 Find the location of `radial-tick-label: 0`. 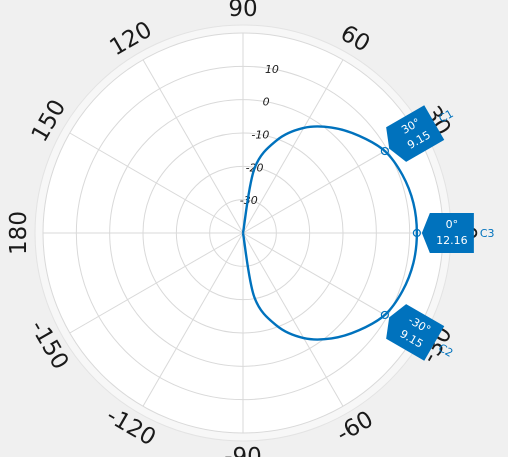

radial-tick-label: 0 is located at coordinates (266, 102).